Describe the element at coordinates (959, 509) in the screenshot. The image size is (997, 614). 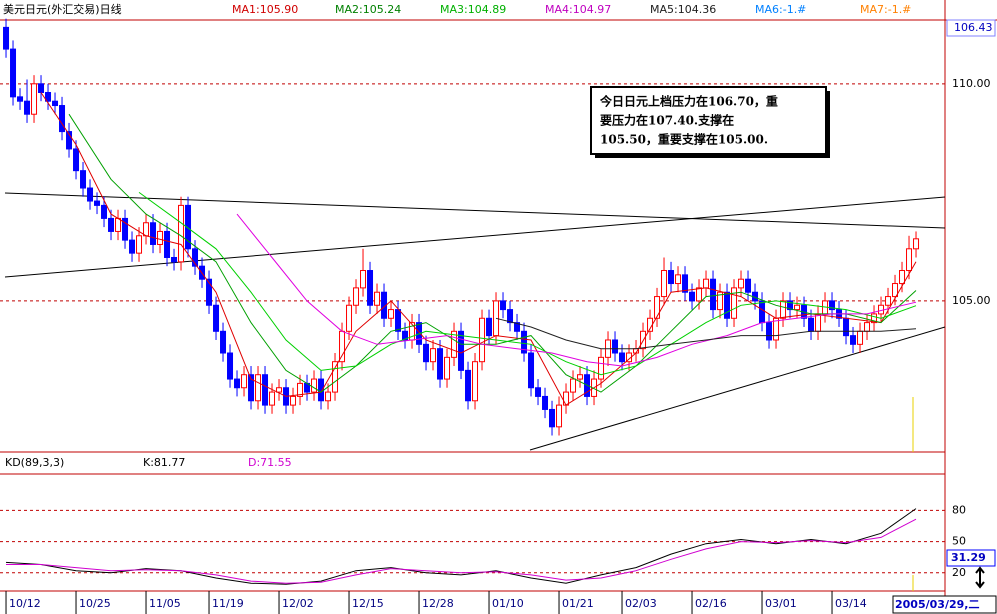
I see `y-tick-label: 80` at that location.